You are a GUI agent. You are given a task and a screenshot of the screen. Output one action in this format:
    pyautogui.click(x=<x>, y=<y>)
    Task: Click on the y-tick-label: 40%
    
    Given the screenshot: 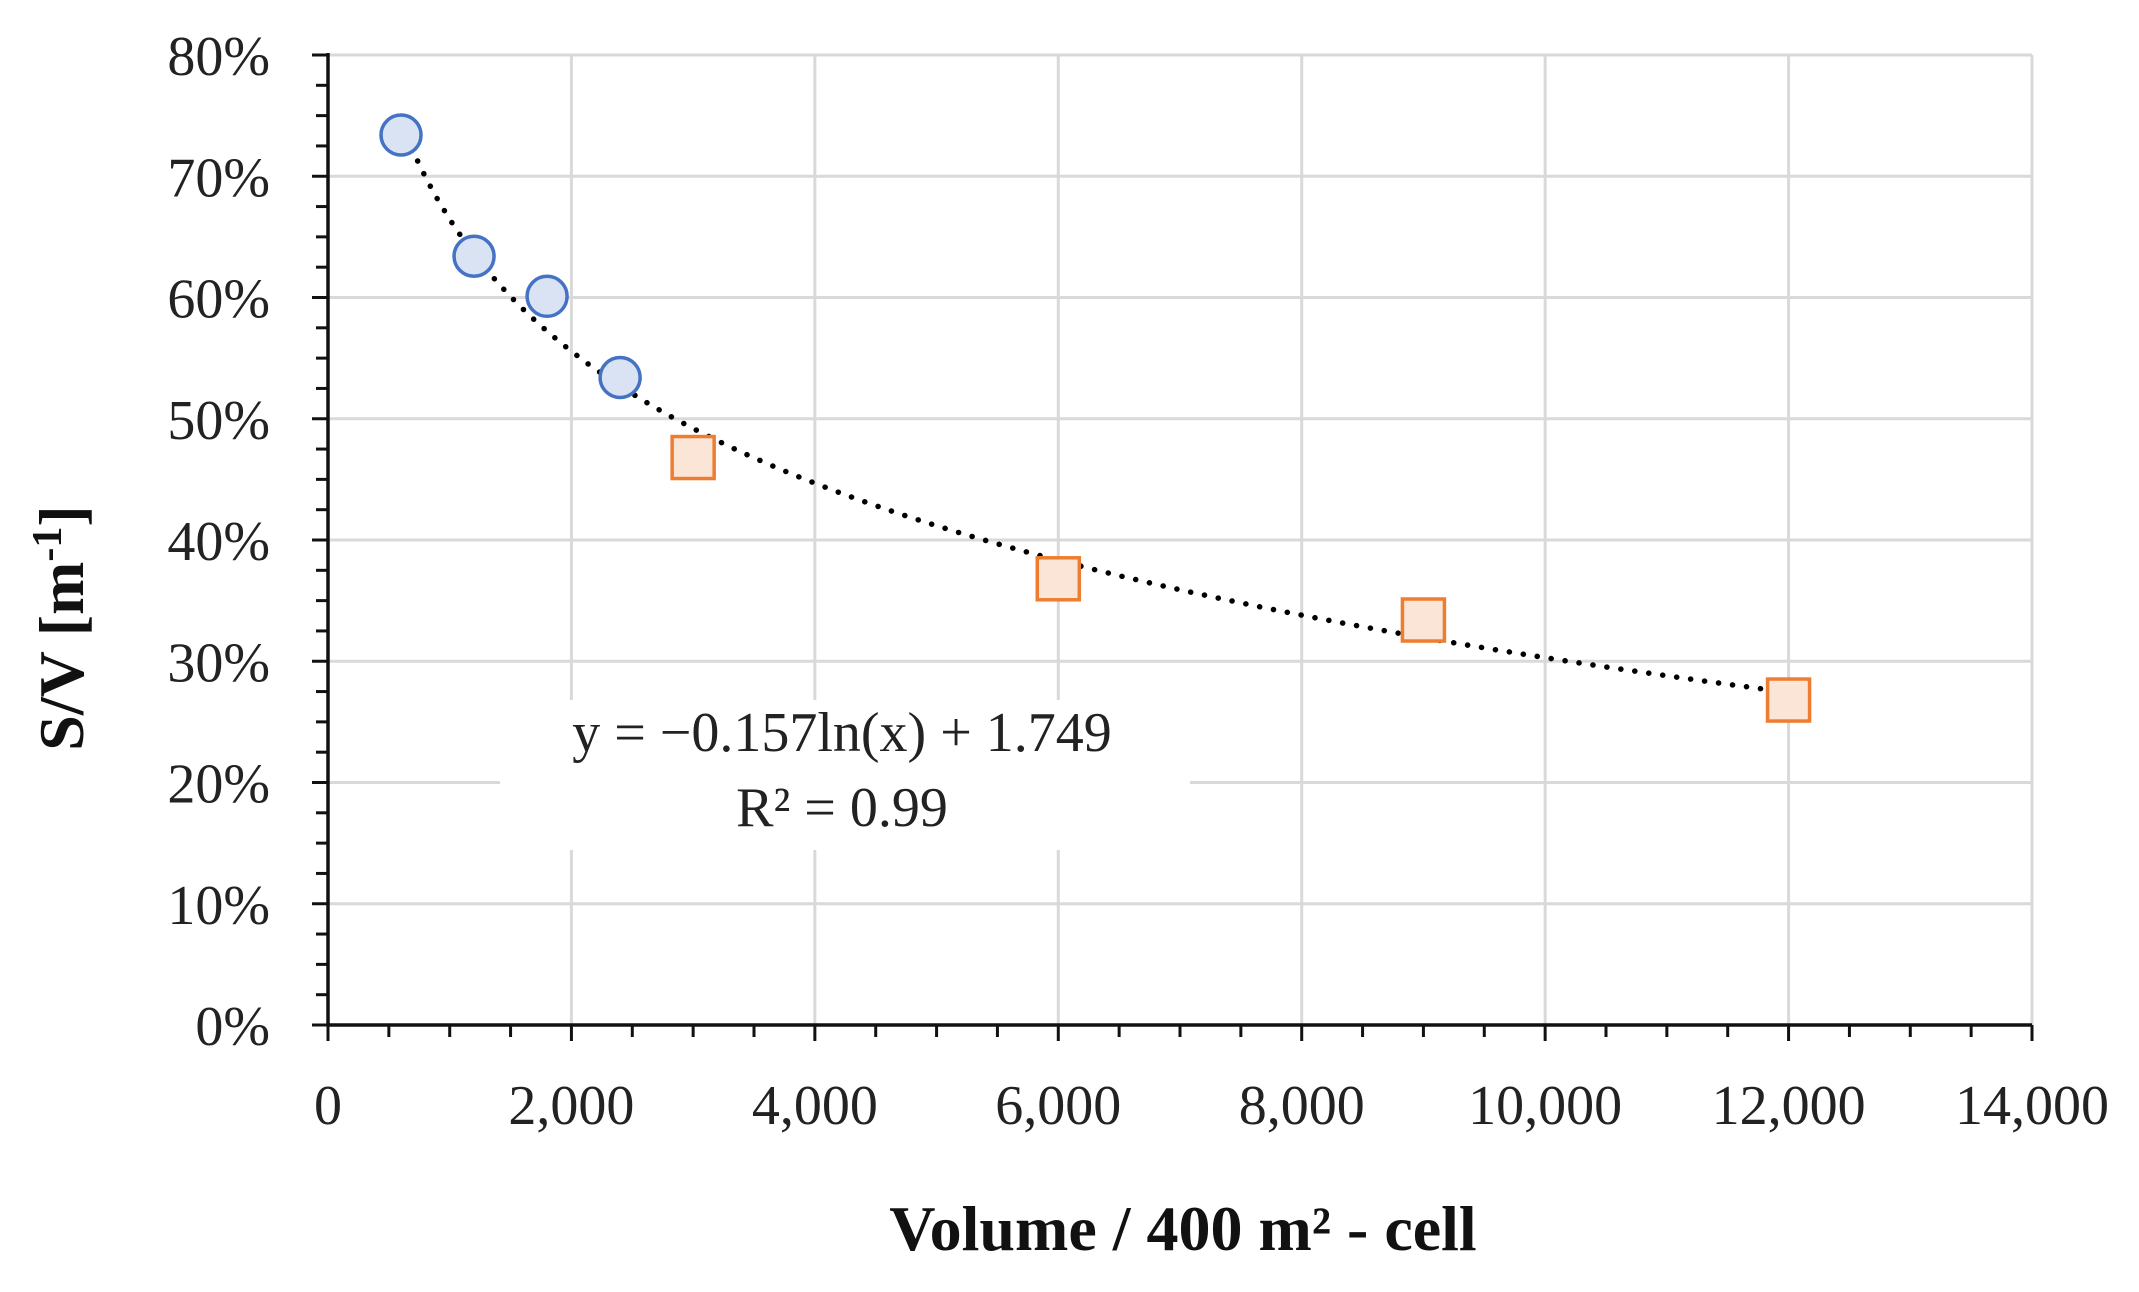 What is the action you would take?
    pyautogui.click(x=218, y=542)
    